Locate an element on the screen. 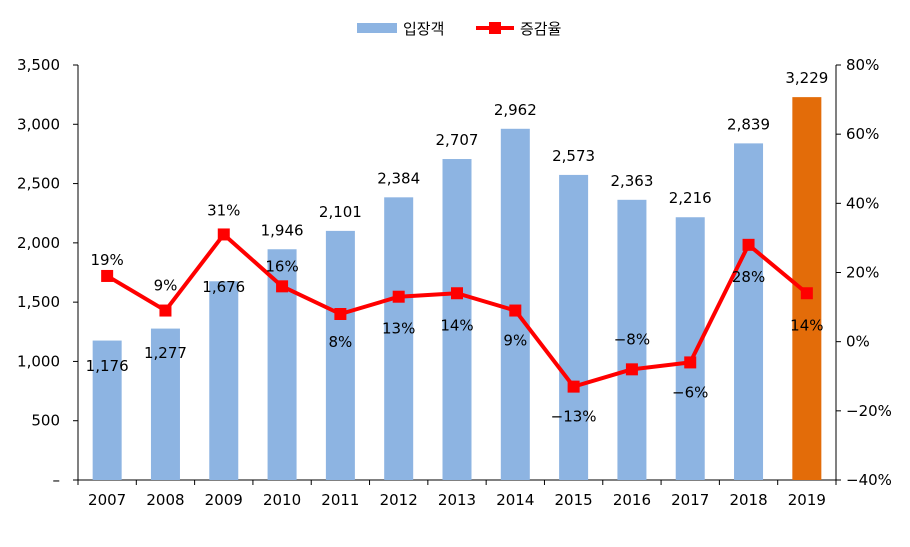 The width and height of the screenshot is (910, 547). bar-data-label: 2,962 is located at coordinates (515, 110).